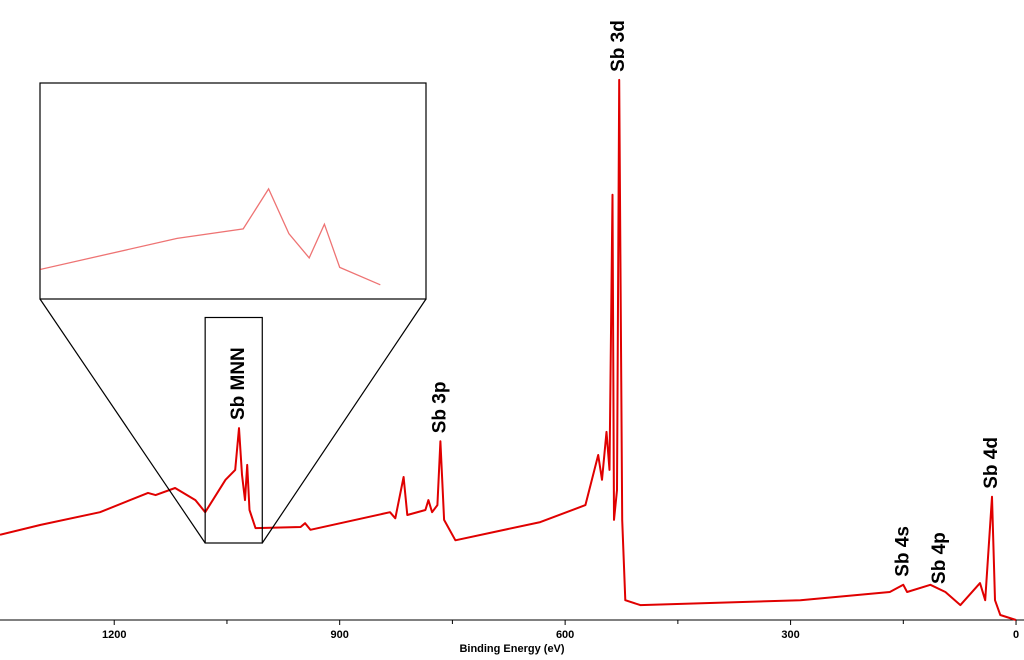 Image resolution: width=1024 pixels, height=660 pixels. Describe the element at coordinates (439, 408) in the screenshot. I see `peak-label: Sb 3p` at that location.